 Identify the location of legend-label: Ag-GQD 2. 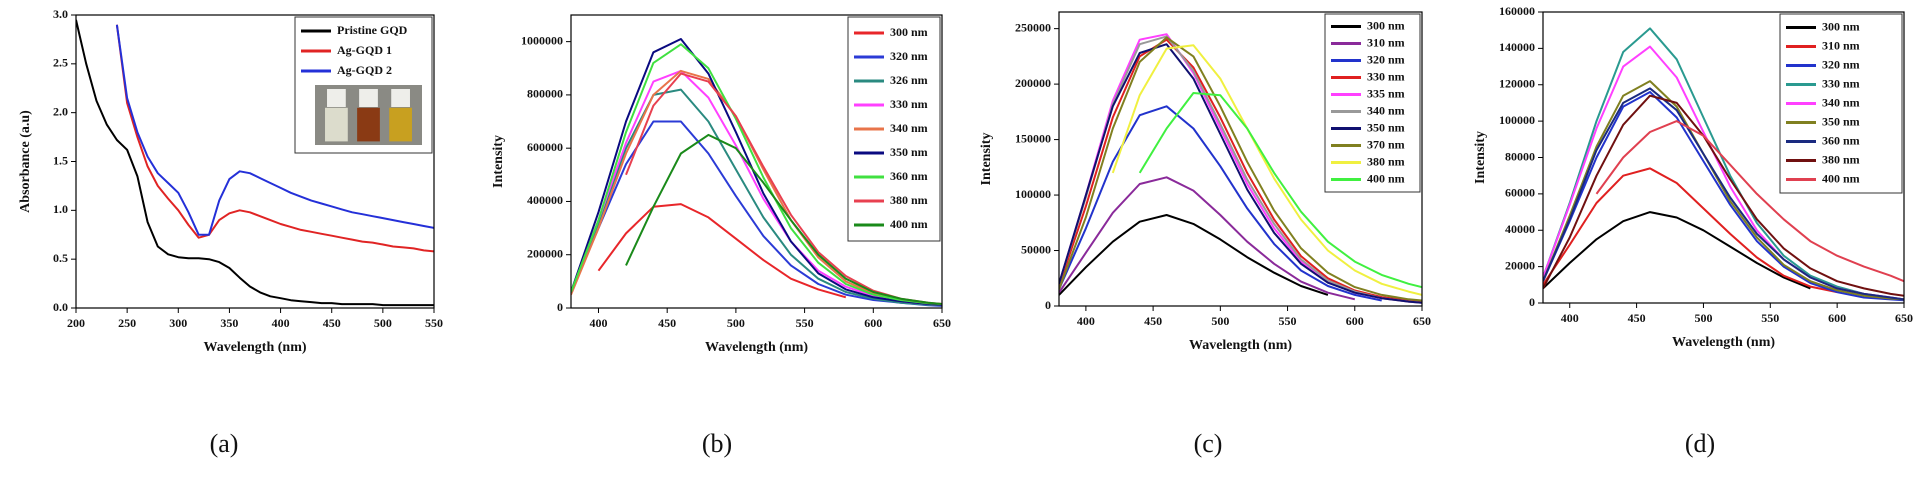
(364, 70).